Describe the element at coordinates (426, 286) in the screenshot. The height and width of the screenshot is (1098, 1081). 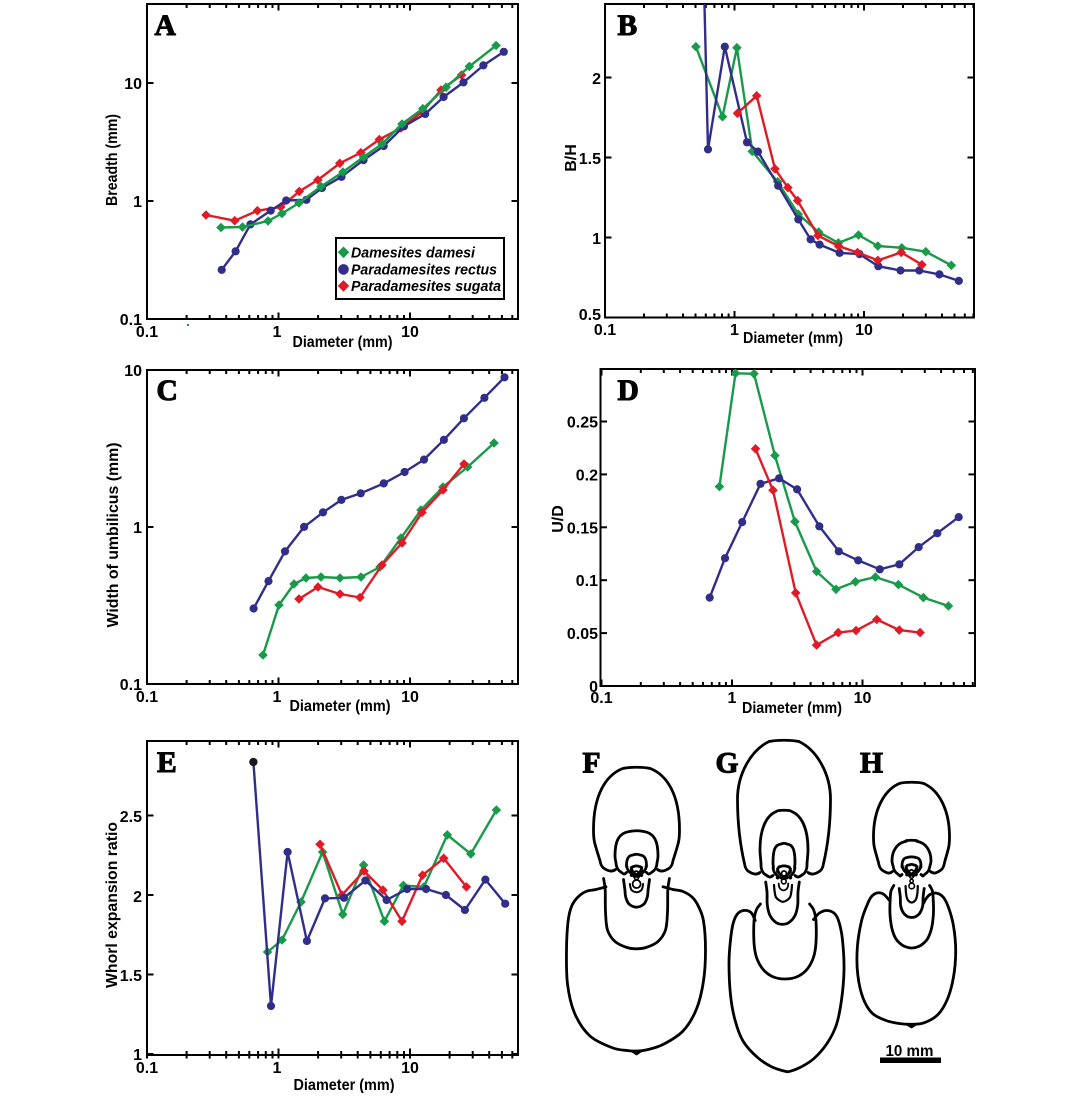
I see `svg-text: Paradamesites sugata` at that location.